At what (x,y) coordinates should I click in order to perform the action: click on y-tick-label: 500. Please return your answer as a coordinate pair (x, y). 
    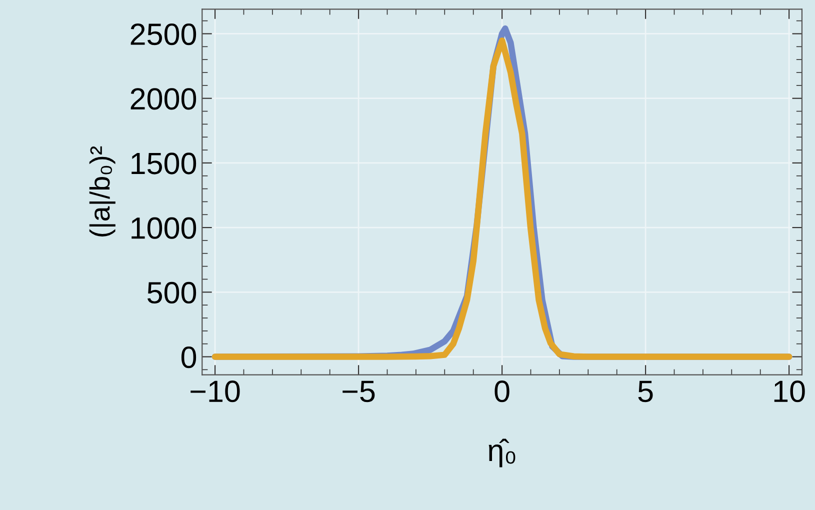
    Looking at the image, I should click on (172, 293).